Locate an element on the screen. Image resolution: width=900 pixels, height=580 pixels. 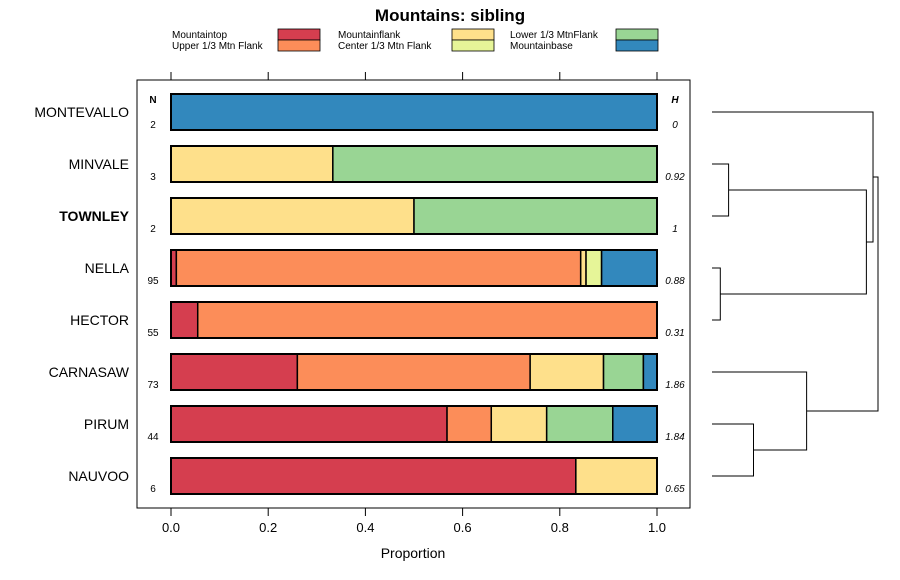
legend-label: Upper 1/3 Mtn Flank is located at coordinates (218, 46).